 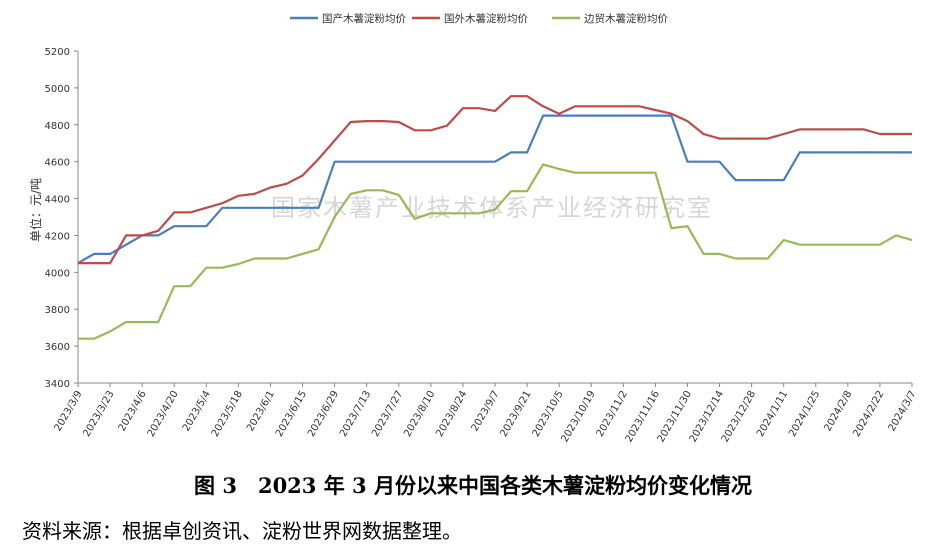 I want to click on x-tick-label: 2023/6/15, so click(x=291, y=414).